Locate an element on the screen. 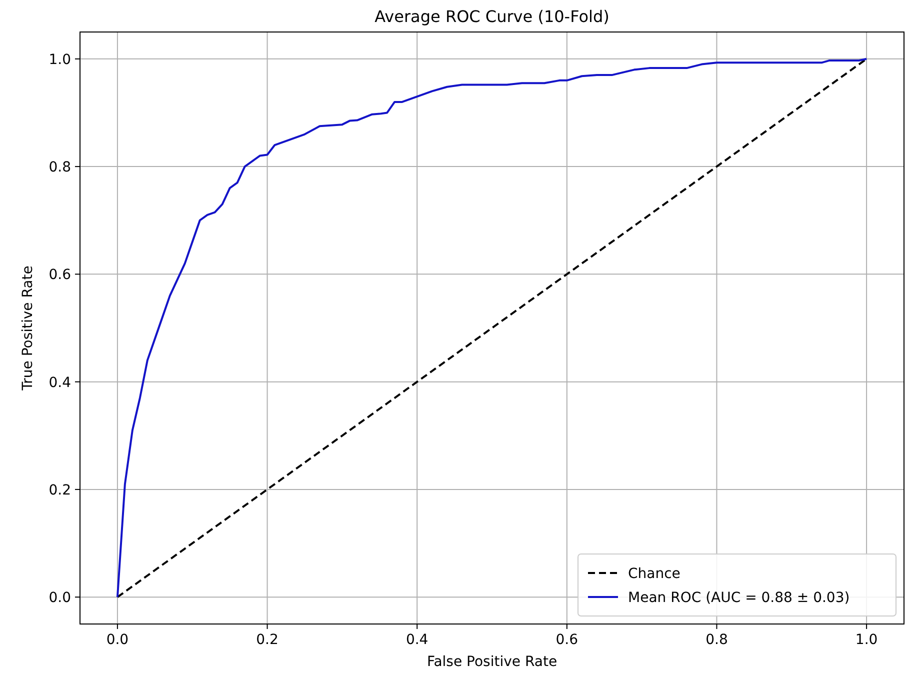  y-tick-label: 0.0 is located at coordinates (59, 598).